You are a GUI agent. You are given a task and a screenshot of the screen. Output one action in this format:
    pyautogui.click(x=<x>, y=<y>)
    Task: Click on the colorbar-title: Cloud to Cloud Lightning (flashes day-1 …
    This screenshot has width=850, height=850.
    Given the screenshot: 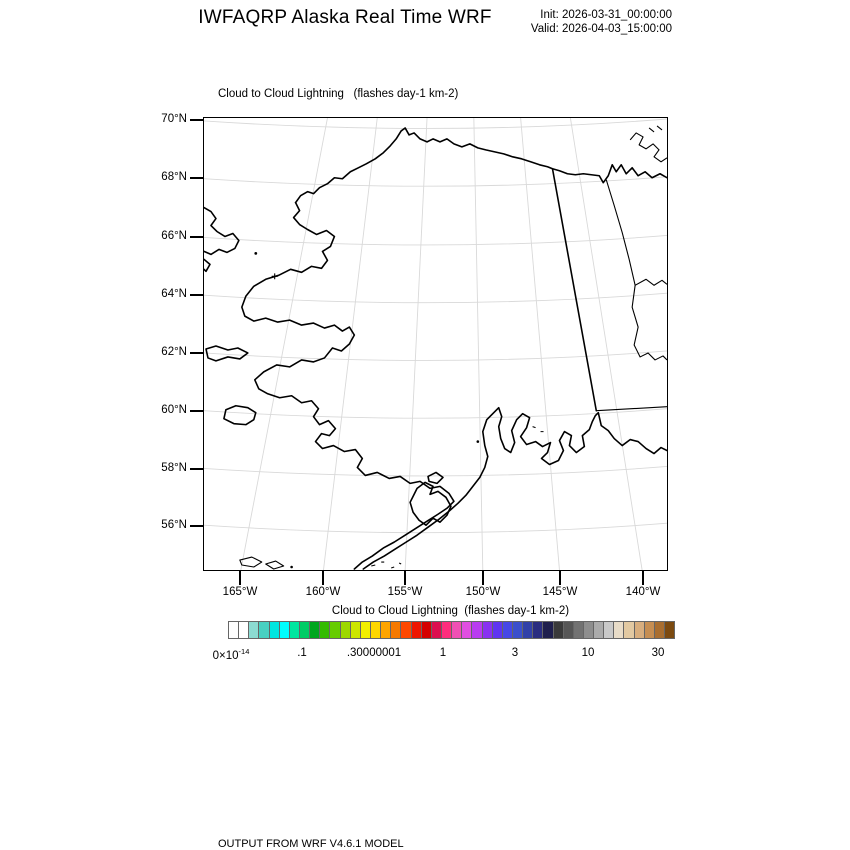 What is the action you would take?
    pyautogui.click(x=450, y=611)
    